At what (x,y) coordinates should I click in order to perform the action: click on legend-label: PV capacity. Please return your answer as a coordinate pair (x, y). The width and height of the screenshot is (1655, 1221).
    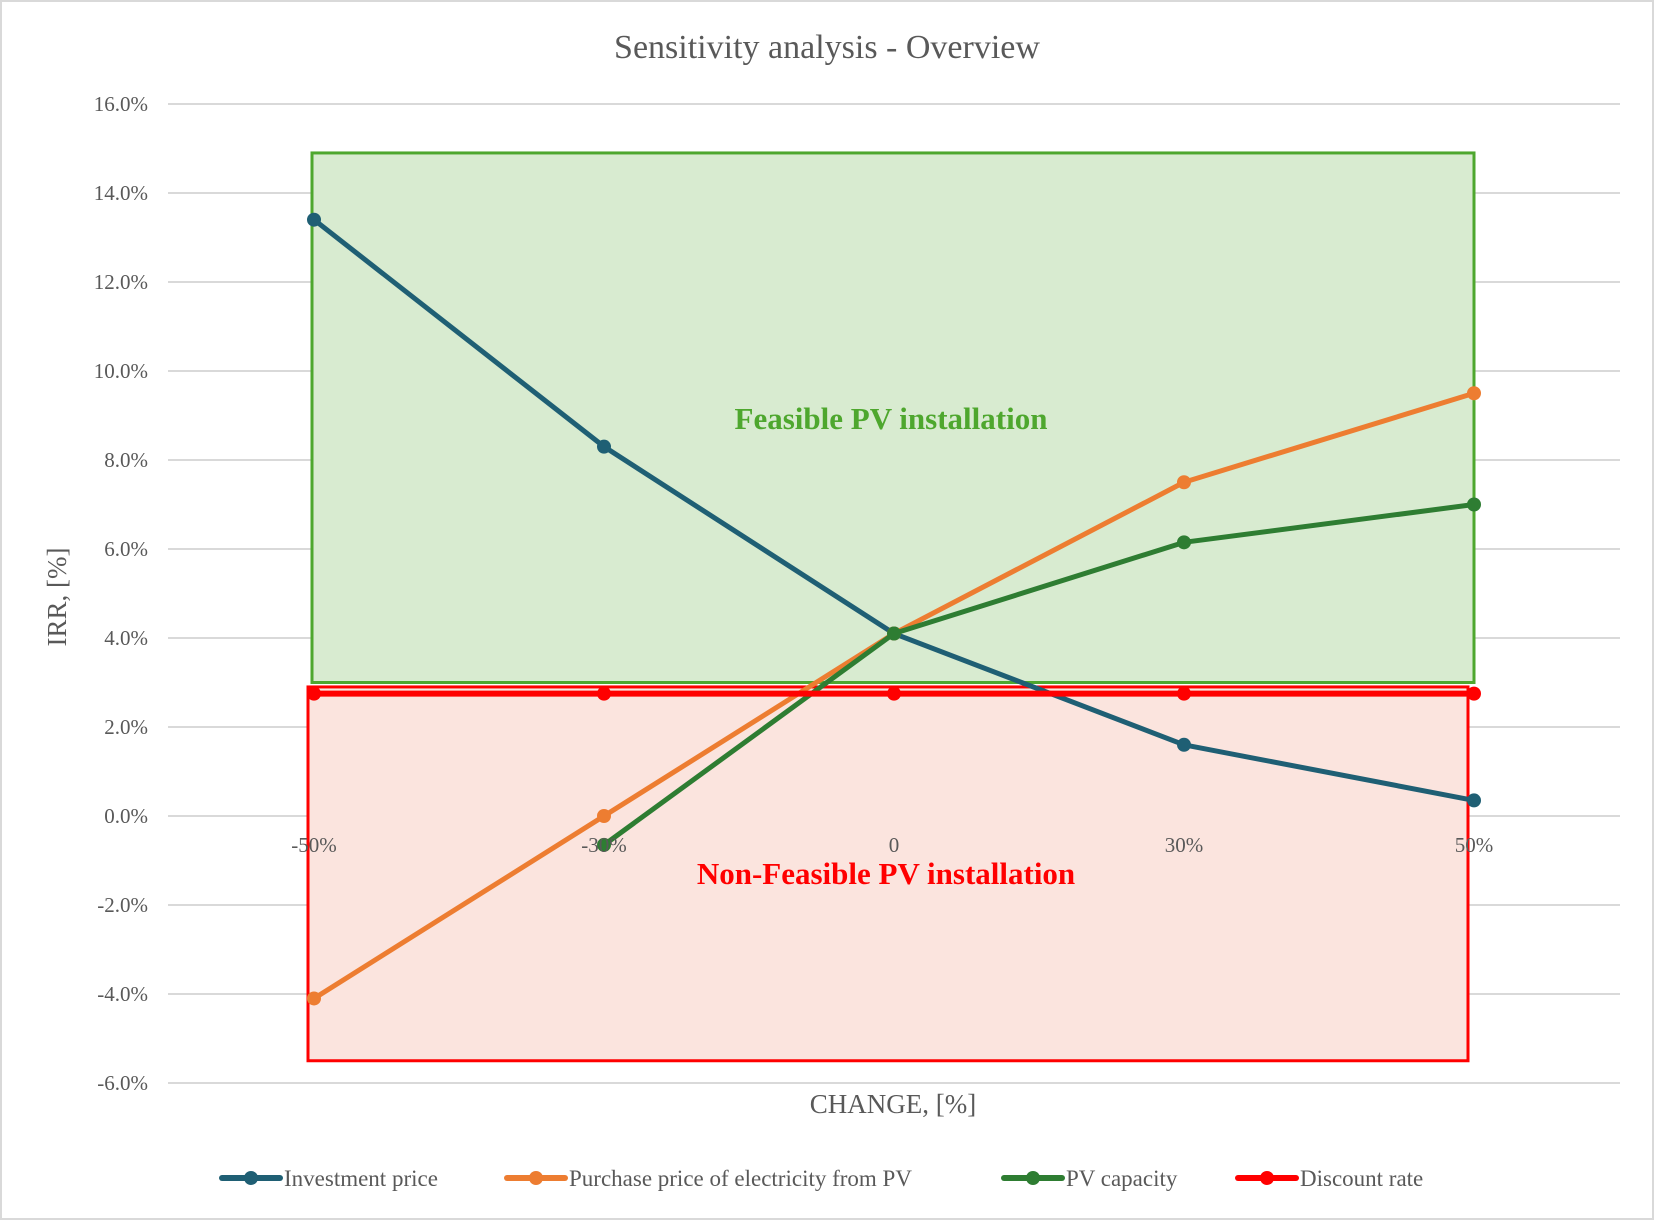
    Looking at the image, I should click on (1122, 1178).